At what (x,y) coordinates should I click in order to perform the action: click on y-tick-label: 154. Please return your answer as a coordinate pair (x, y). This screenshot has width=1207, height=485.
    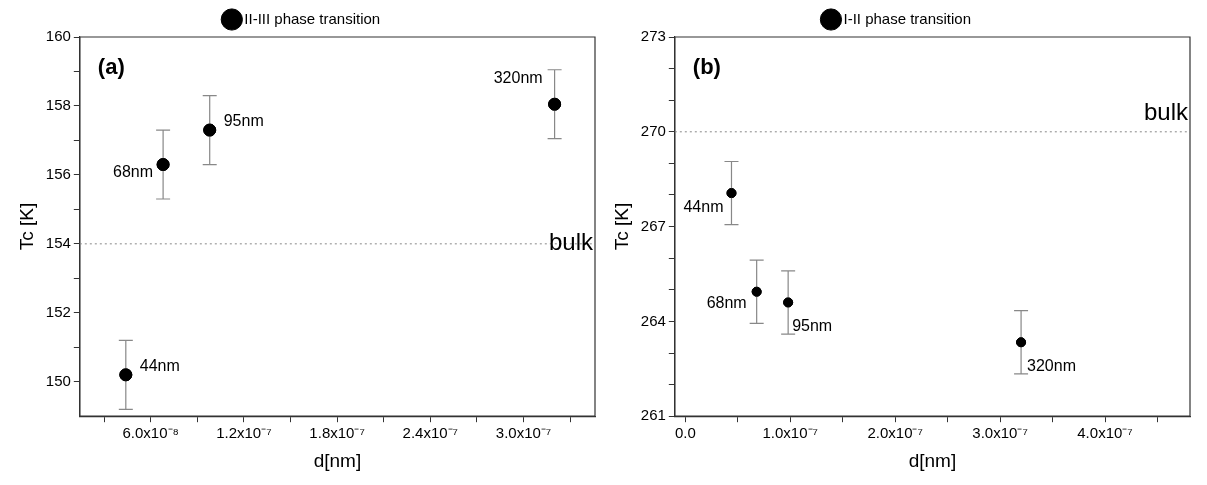
    Looking at the image, I should click on (58, 242).